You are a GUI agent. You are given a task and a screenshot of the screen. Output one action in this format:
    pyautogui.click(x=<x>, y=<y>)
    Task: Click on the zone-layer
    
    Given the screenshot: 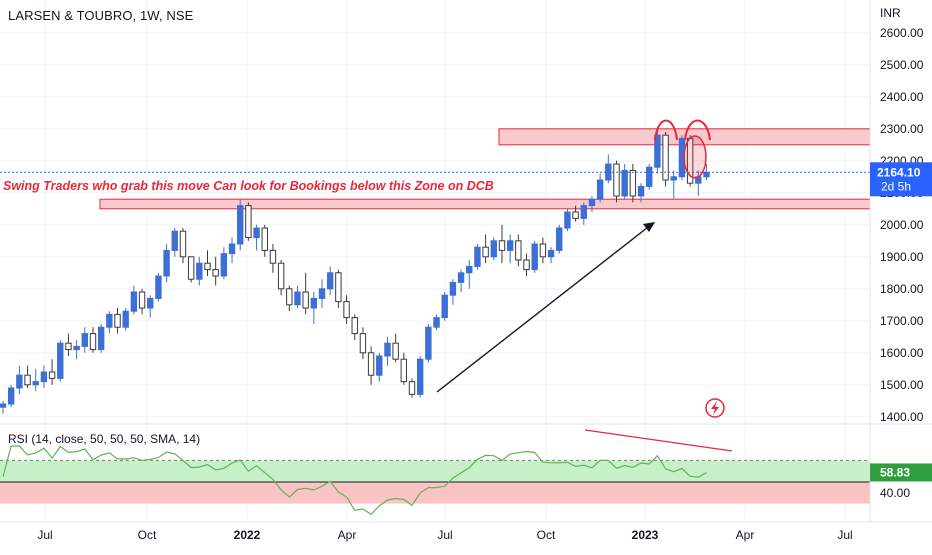 What is the action you would take?
    pyautogui.click(x=485, y=169)
    